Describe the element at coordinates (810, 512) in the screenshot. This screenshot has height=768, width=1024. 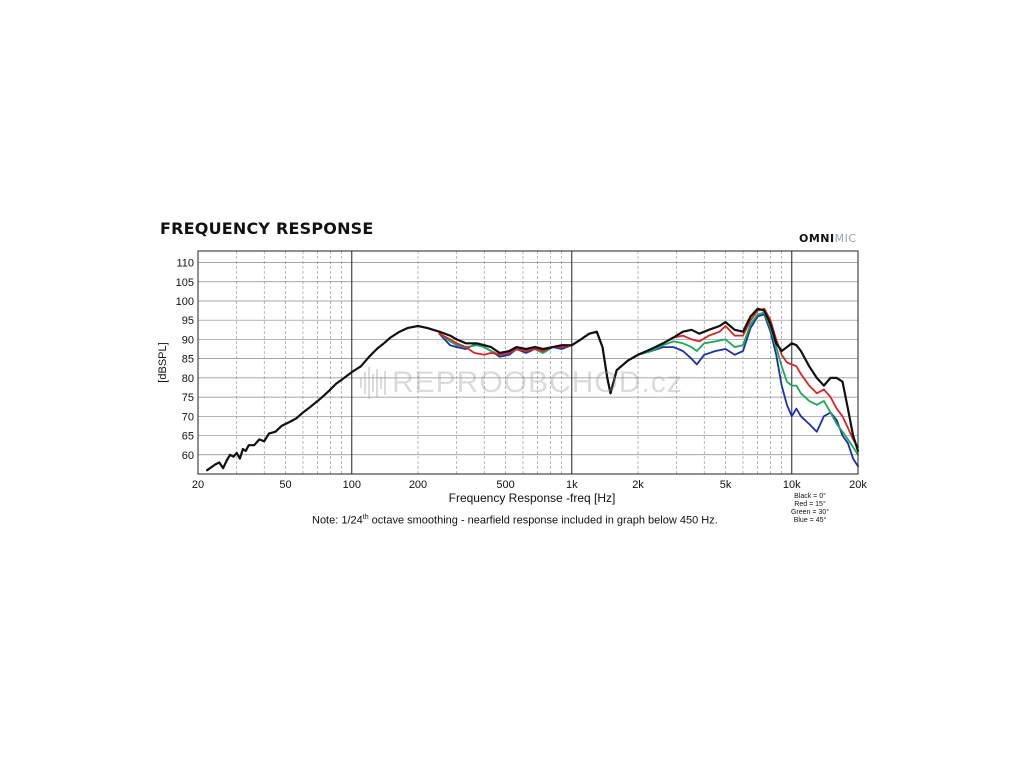
I see `legend-entry-green: Green = 30°` at that location.